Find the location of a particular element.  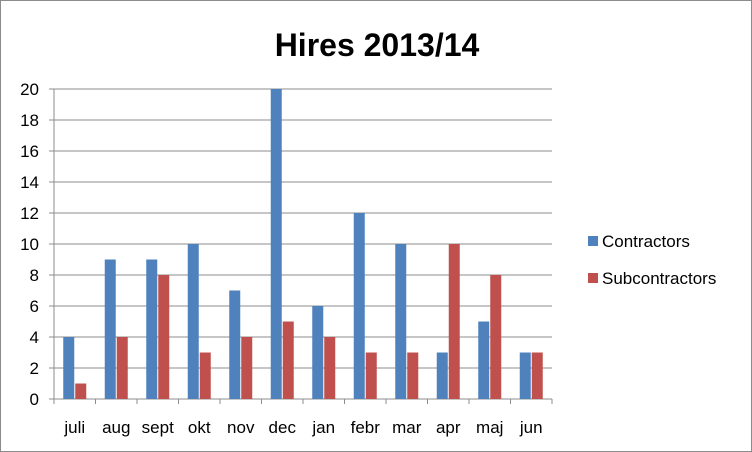

y-tick-label: 20 is located at coordinates (29, 89).